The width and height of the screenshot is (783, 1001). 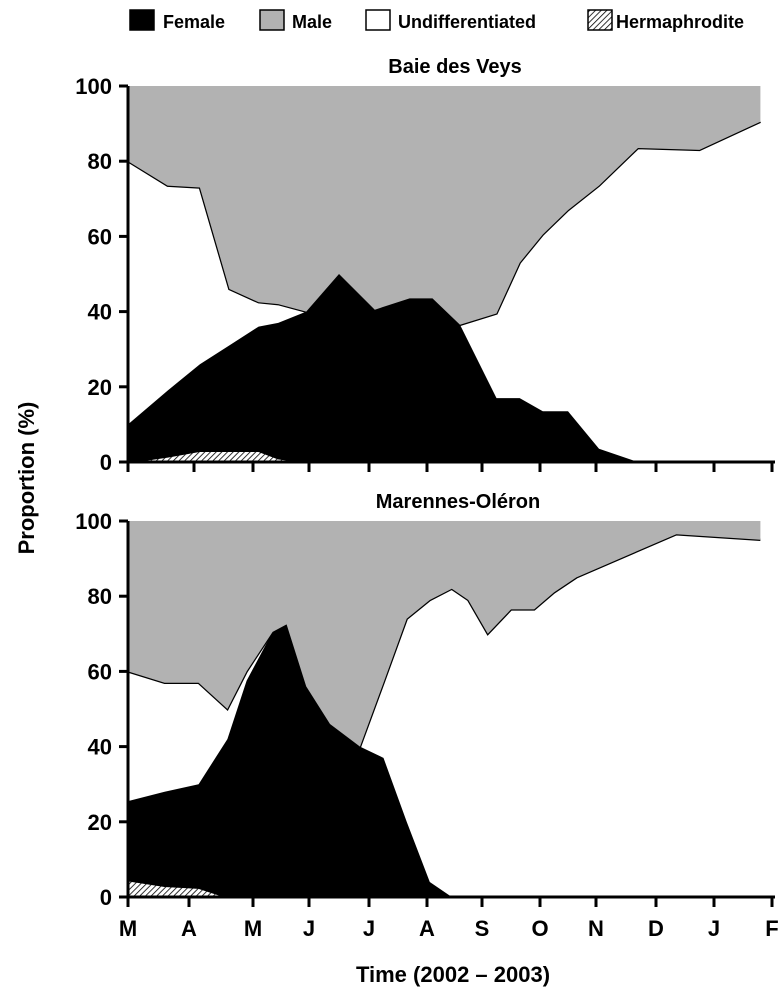 What do you see at coordinates (656, 928) in the screenshot?
I see `x-tick-label: D` at bounding box center [656, 928].